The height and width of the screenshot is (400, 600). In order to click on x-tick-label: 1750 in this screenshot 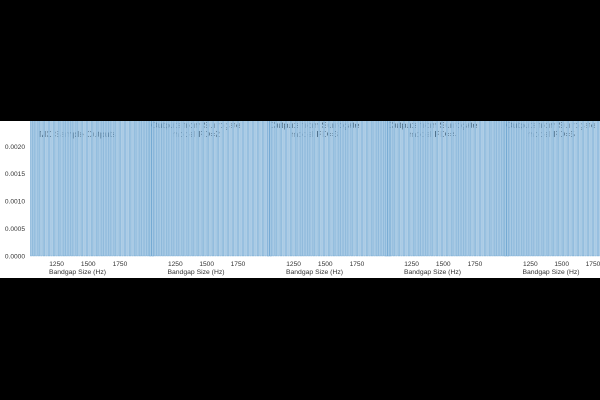, I will do `click(593, 264)`.